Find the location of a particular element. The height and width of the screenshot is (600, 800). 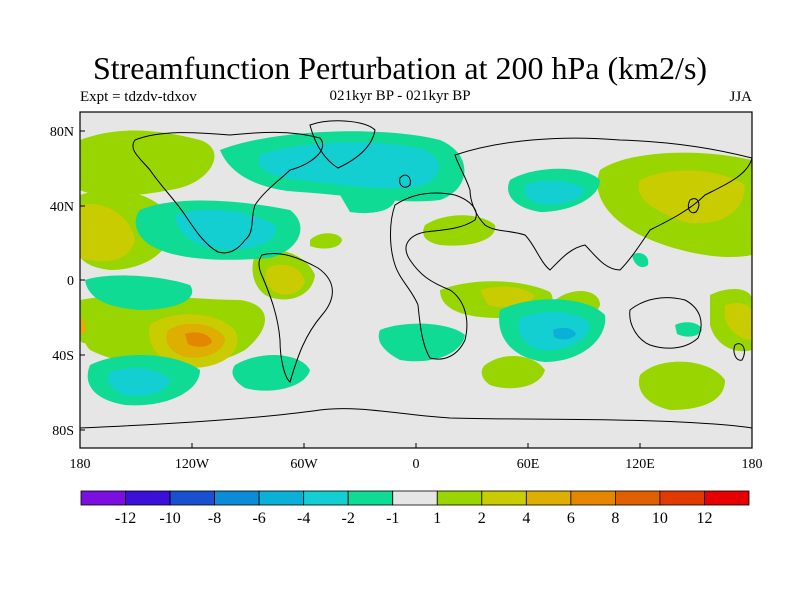

season-label: JJA is located at coordinates (740, 97).